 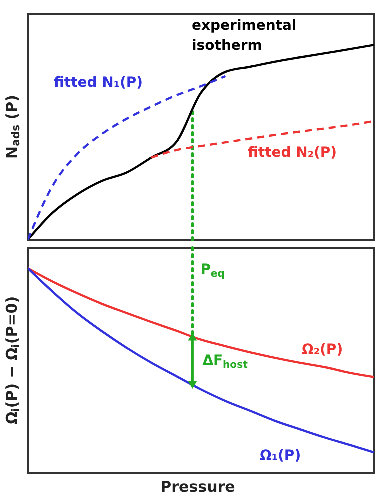 What do you see at coordinates (12, 360) in the screenshot?
I see `y-axis-title: Ωi(P) − Ωi(P=0)` at bounding box center [12, 360].